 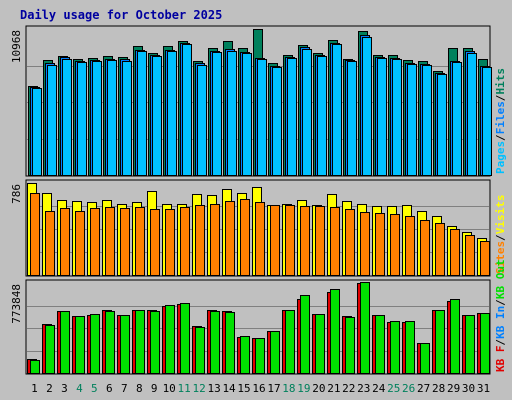 I want to click on day-label-29: 29, so click(x=453, y=388).